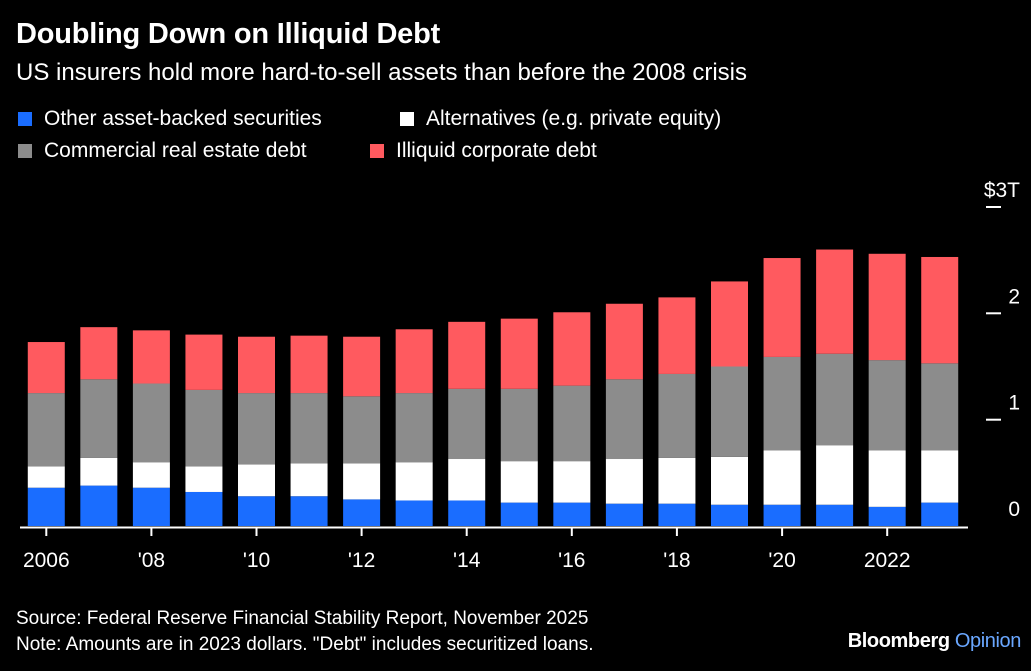 This screenshot has width=1031, height=671. What do you see at coordinates (729, 324) in the screenshot?
I see `bar-illiquid-corporate-debt-2019` at bounding box center [729, 324].